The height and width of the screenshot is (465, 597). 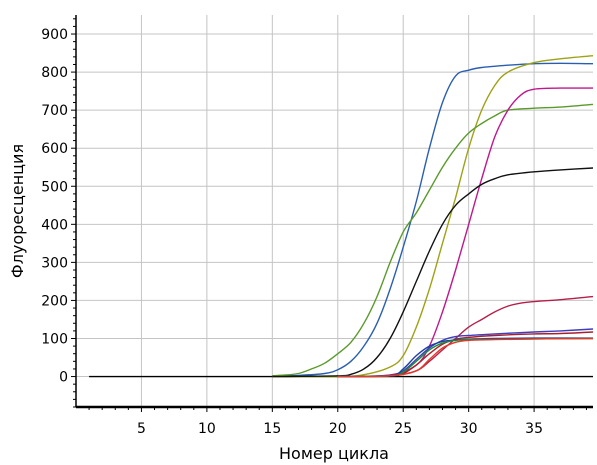 What do you see at coordinates (54, 149) in the screenshot?
I see `y-tick-label: 600` at bounding box center [54, 149].